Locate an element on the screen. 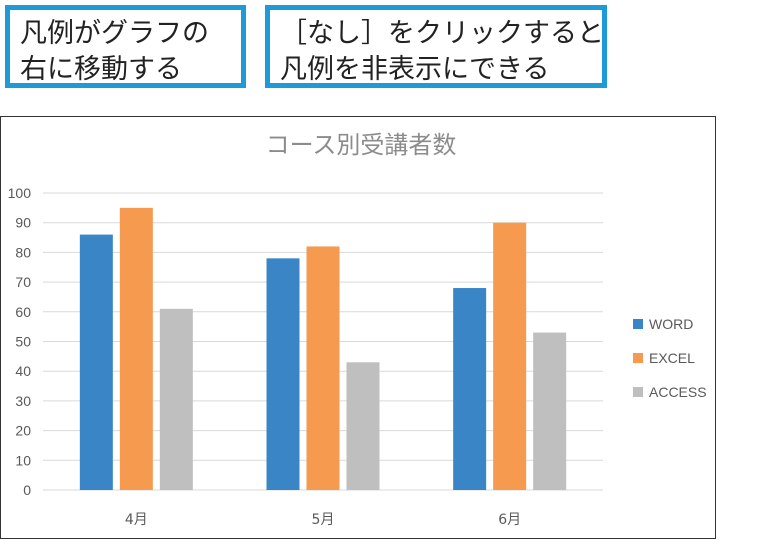  legend-label-word: WORD is located at coordinates (671, 324).